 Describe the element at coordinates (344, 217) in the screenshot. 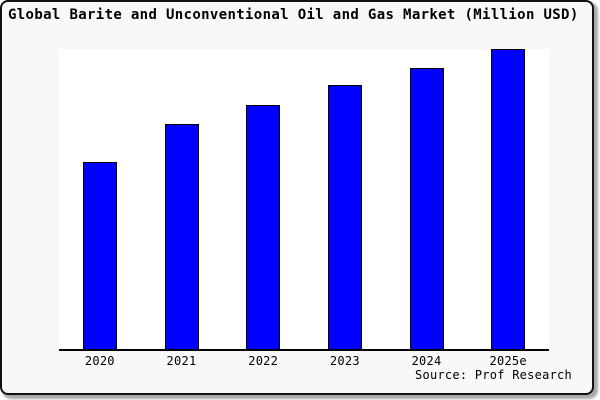

I see `bar-2023` at that location.